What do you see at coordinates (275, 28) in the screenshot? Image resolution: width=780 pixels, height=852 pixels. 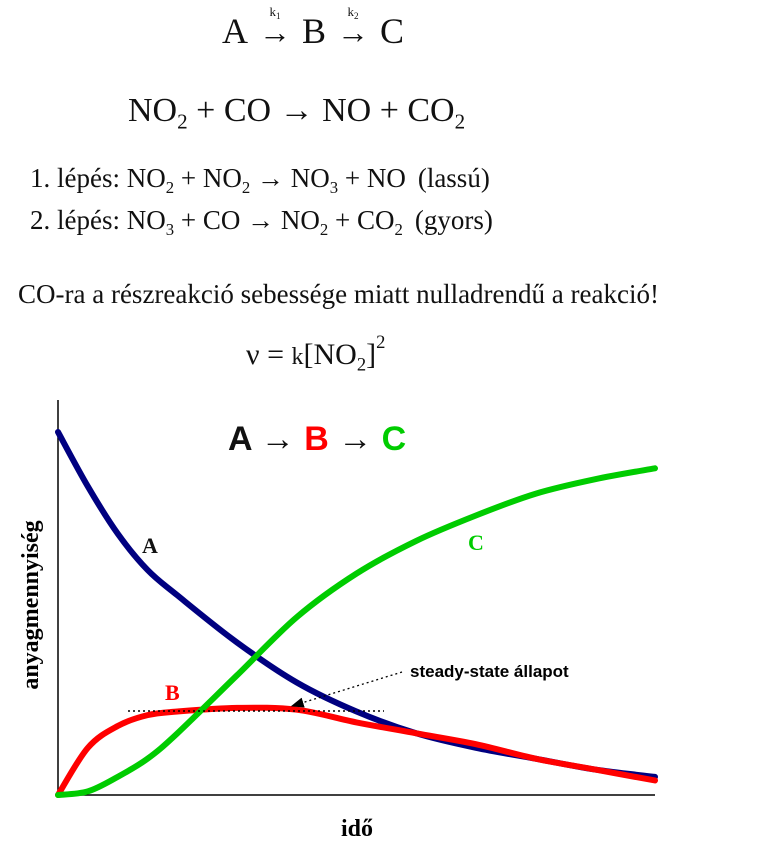 I see `arrow-k1: k1 →` at bounding box center [275, 28].